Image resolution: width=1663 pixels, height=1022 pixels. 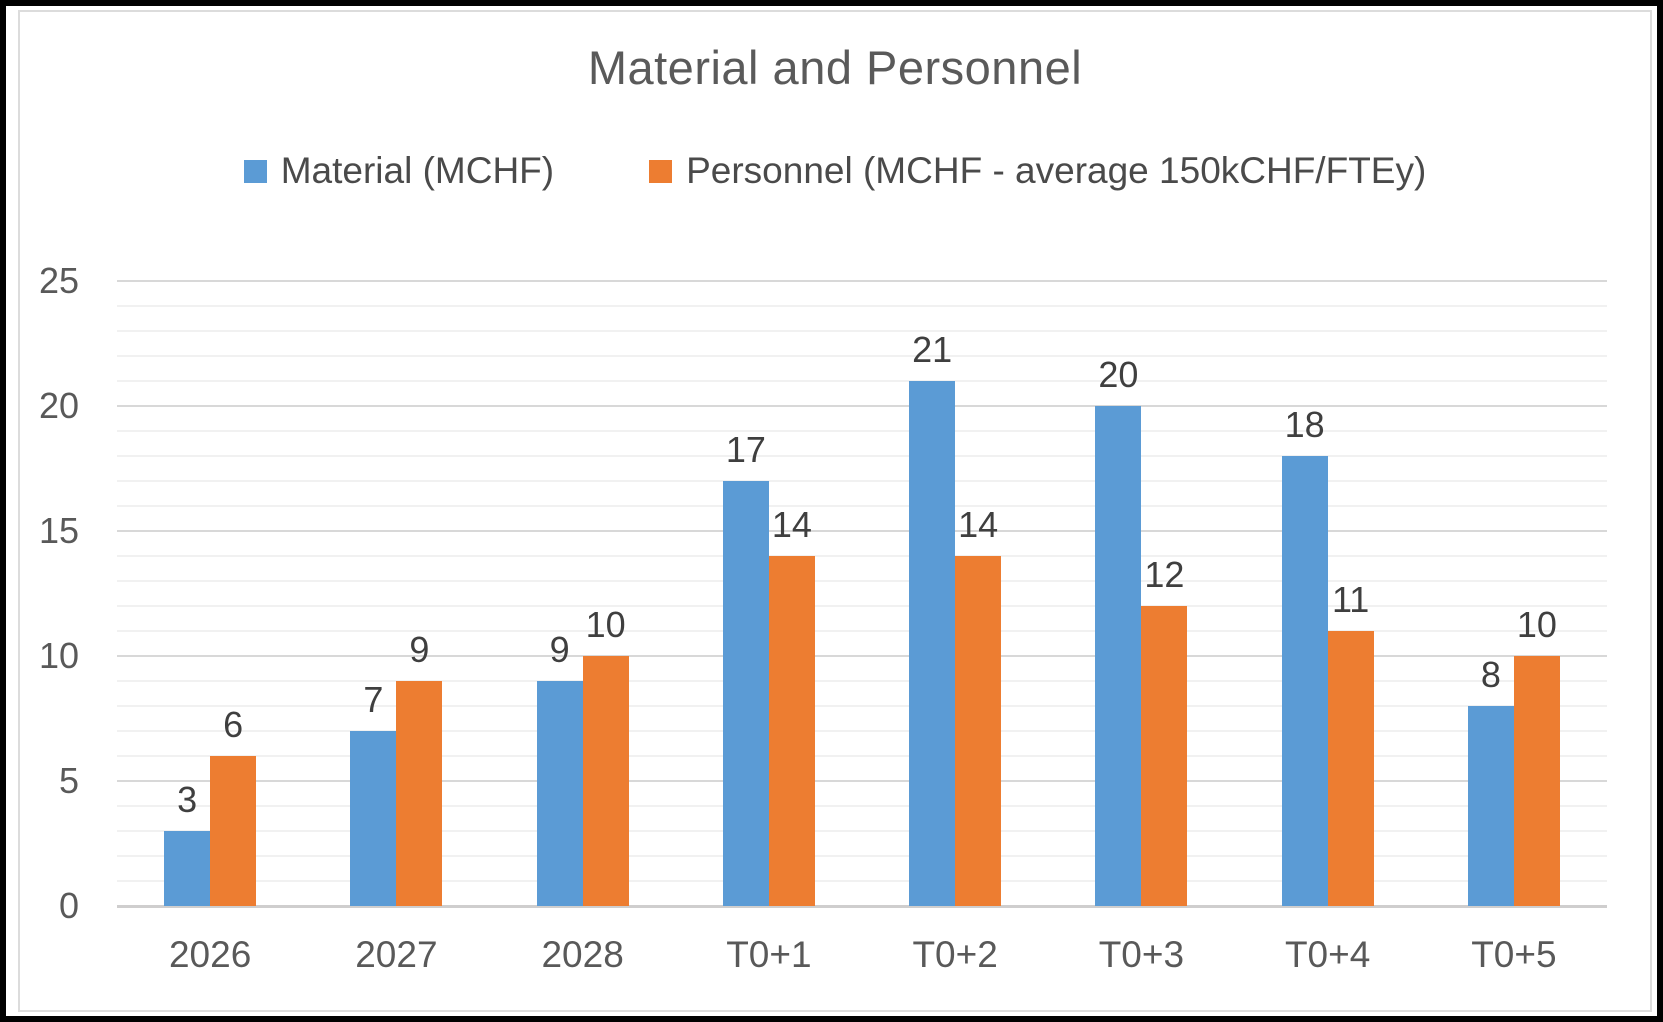 What do you see at coordinates (582, 954) in the screenshot?
I see `x-axis-category-label: 2028` at bounding box center [582, 954].